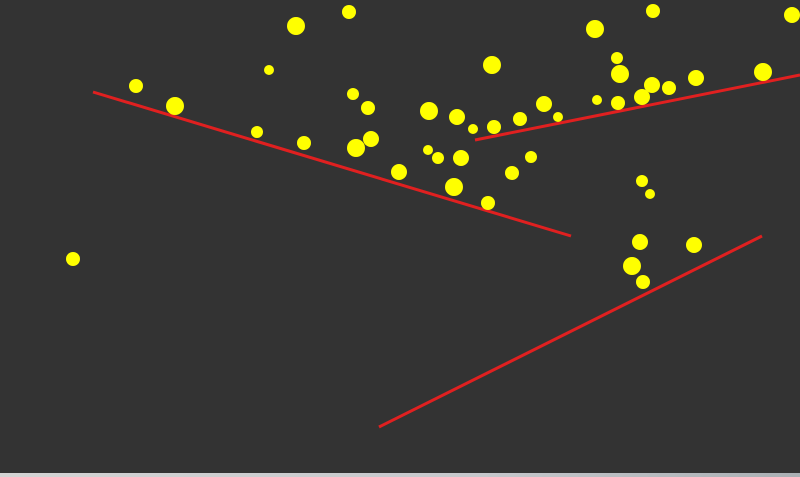 This screenshot has width=800, height=477. Describe the element at coordinates (637, 107) in the screenshot. I see `red-line` at that location.